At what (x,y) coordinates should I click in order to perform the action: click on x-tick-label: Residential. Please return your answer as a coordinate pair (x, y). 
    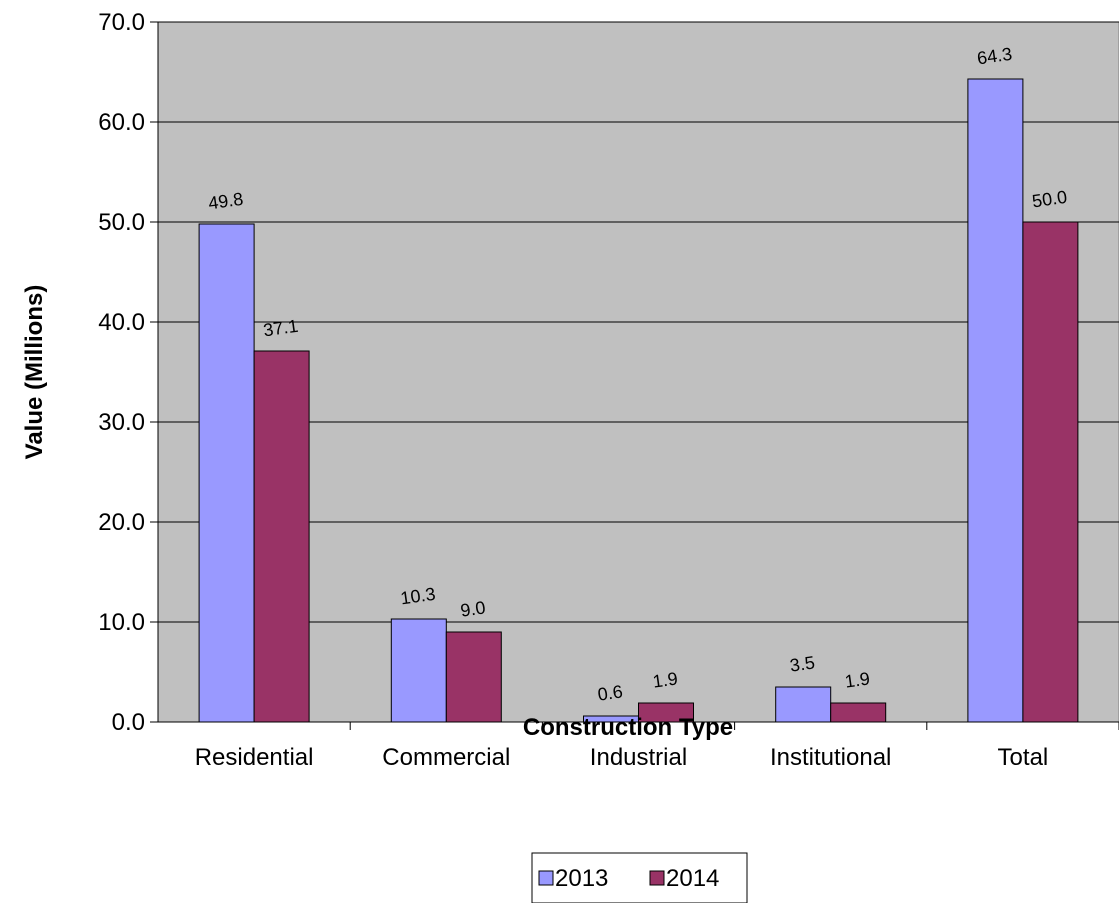
    Looking at the image, I should click on (254, 757).